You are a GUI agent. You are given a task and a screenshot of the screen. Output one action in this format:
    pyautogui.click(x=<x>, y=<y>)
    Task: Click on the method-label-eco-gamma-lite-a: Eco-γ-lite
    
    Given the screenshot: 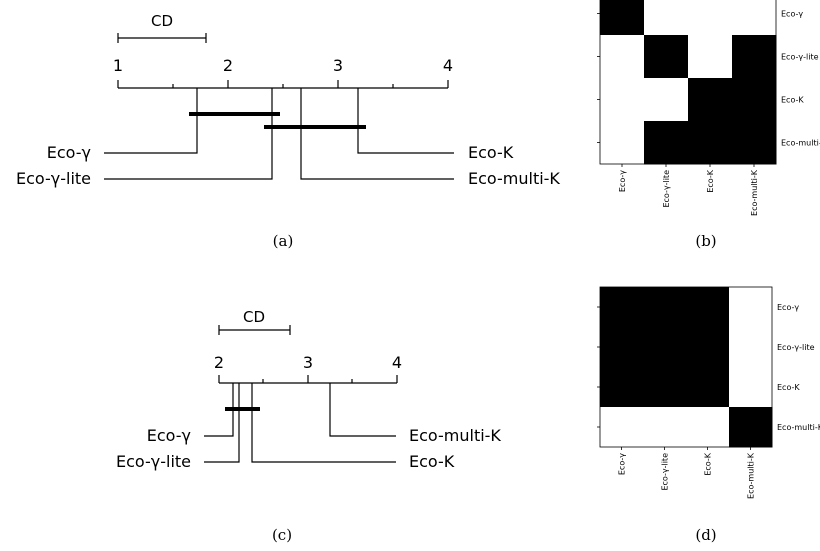 What is the action you would take?
    pyautogui.click(x=53, y=178)
    